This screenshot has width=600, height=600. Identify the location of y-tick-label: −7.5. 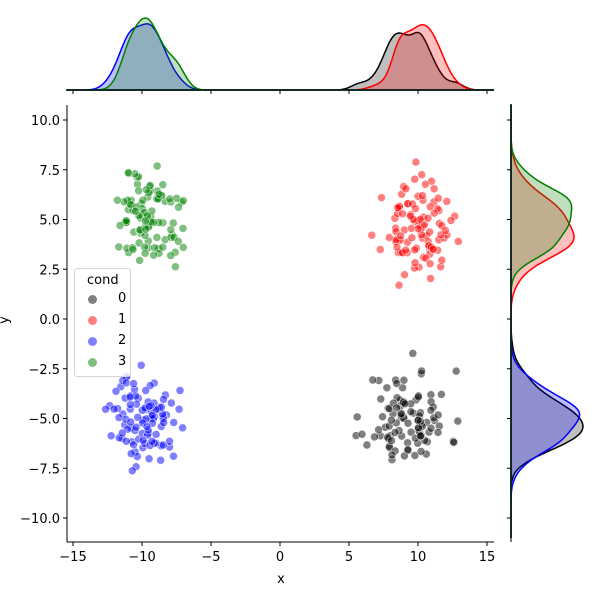
(44, 469).